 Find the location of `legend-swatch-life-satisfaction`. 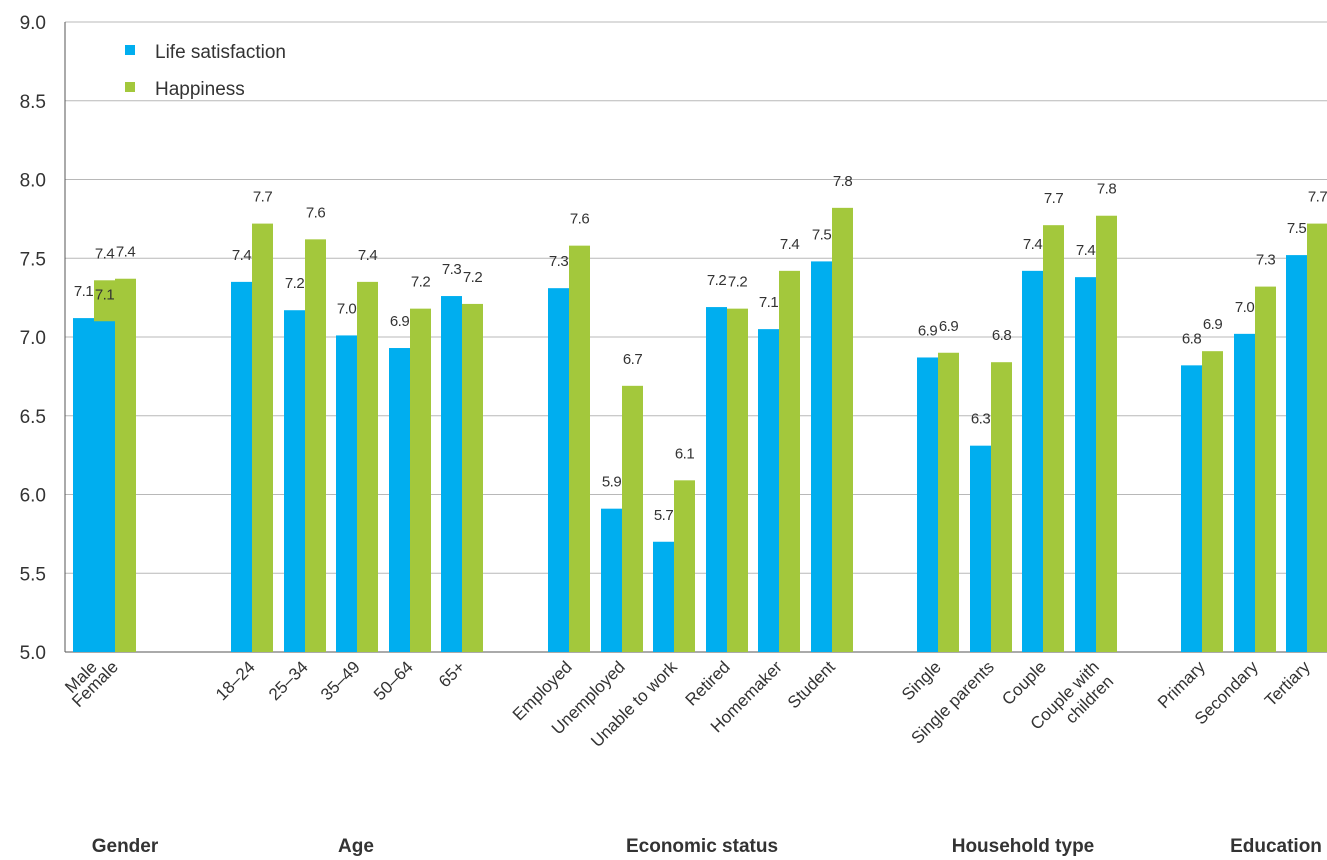

legend-swatch-life-satisfaction is located at coordinates (130, 50).